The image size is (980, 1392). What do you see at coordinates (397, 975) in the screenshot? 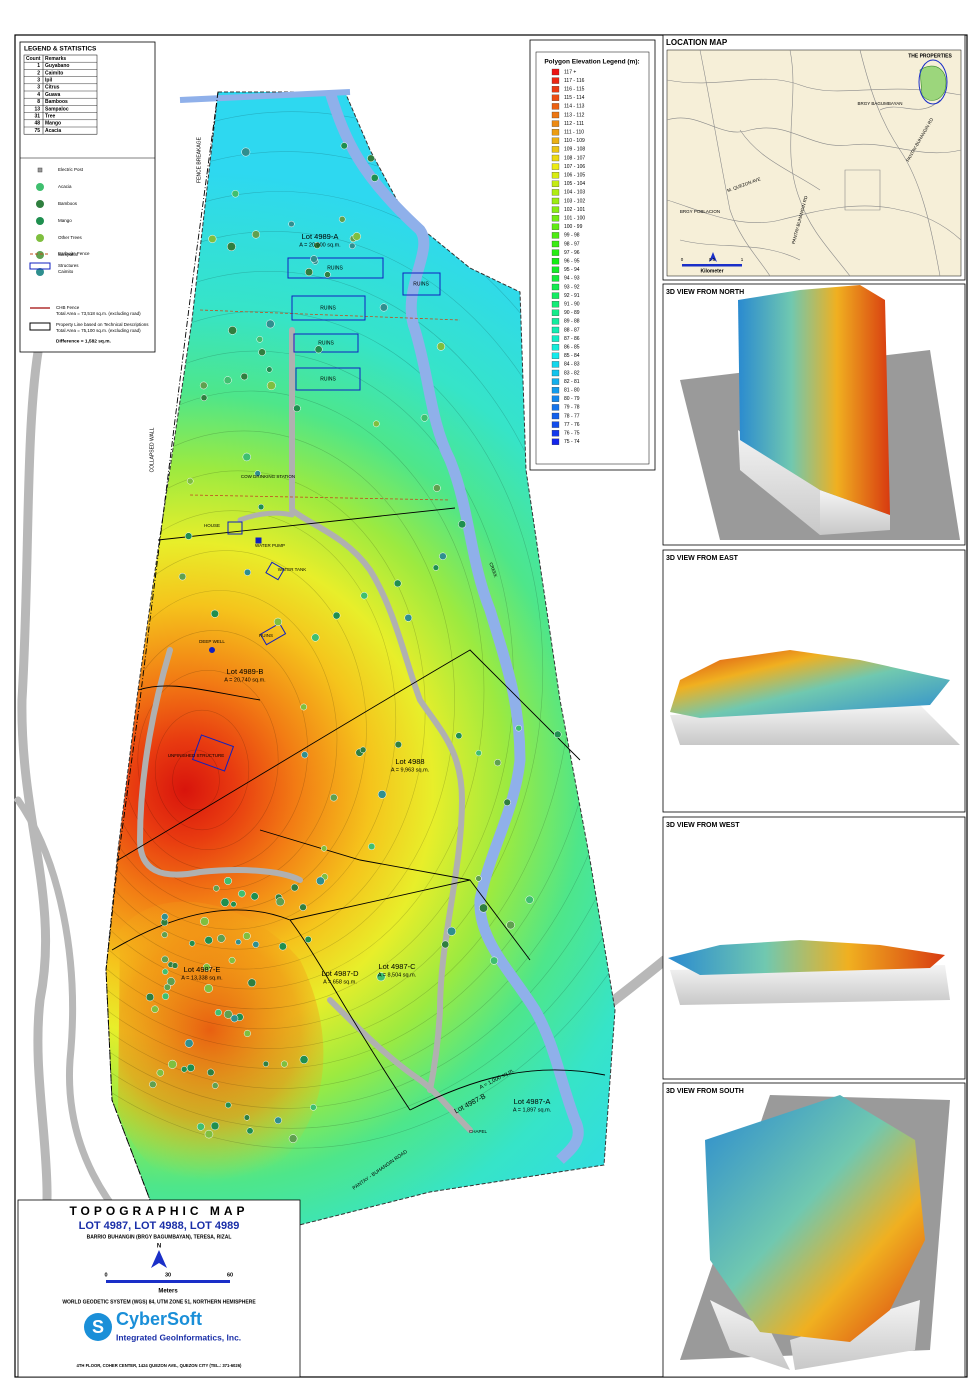
I see `lot-area: A = 8,504 sq.m.` at bounding box center [397, 975].